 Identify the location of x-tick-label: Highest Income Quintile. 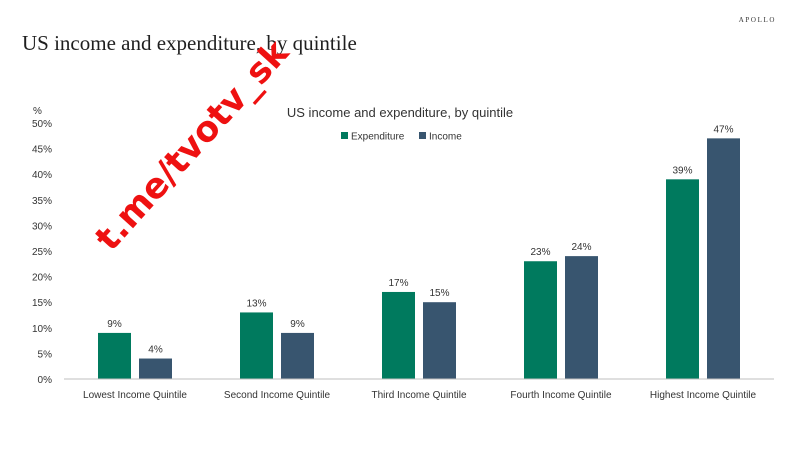
(703, 395).